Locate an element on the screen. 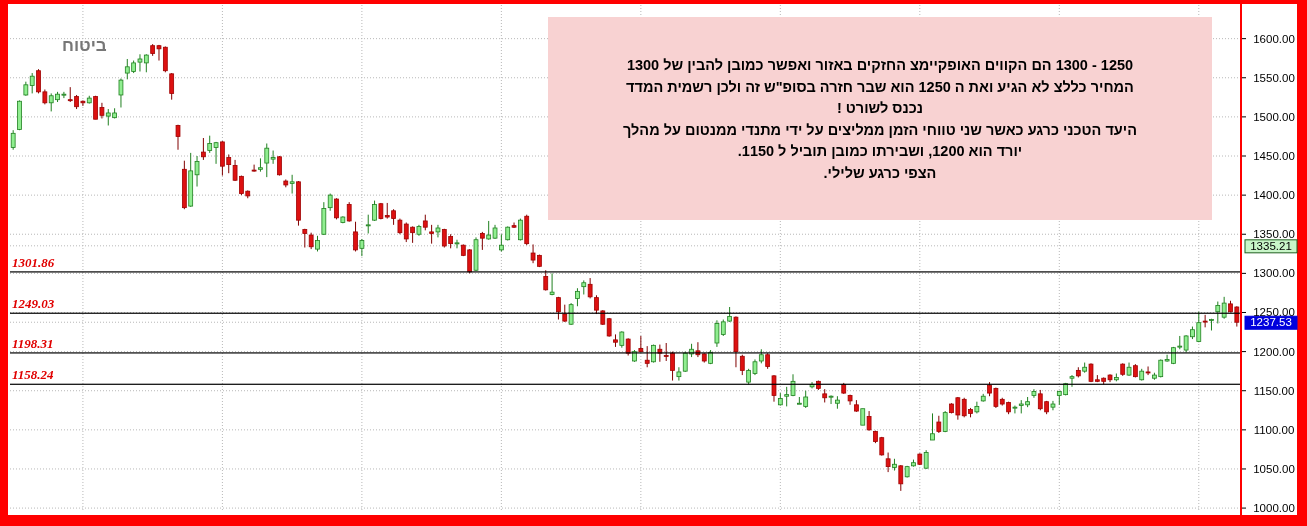 The width and height of the screenshot is (1307, 526). y-tick-label: 1237.53 is located at coordinates (1271, 322).